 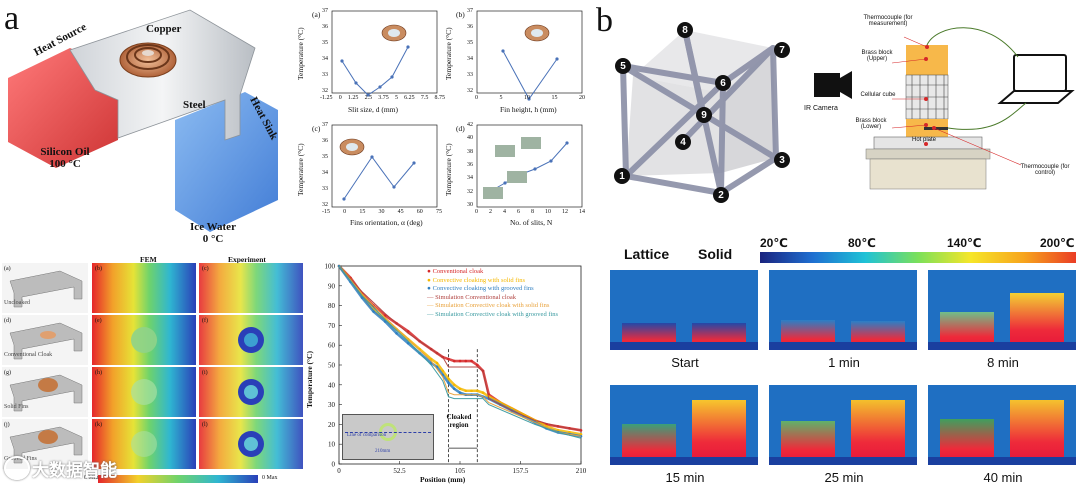 What do you see at coordinates (964, 243) in the screenshot?
I see `cb-label-140: 140℃` at bounding box center [964, 243].